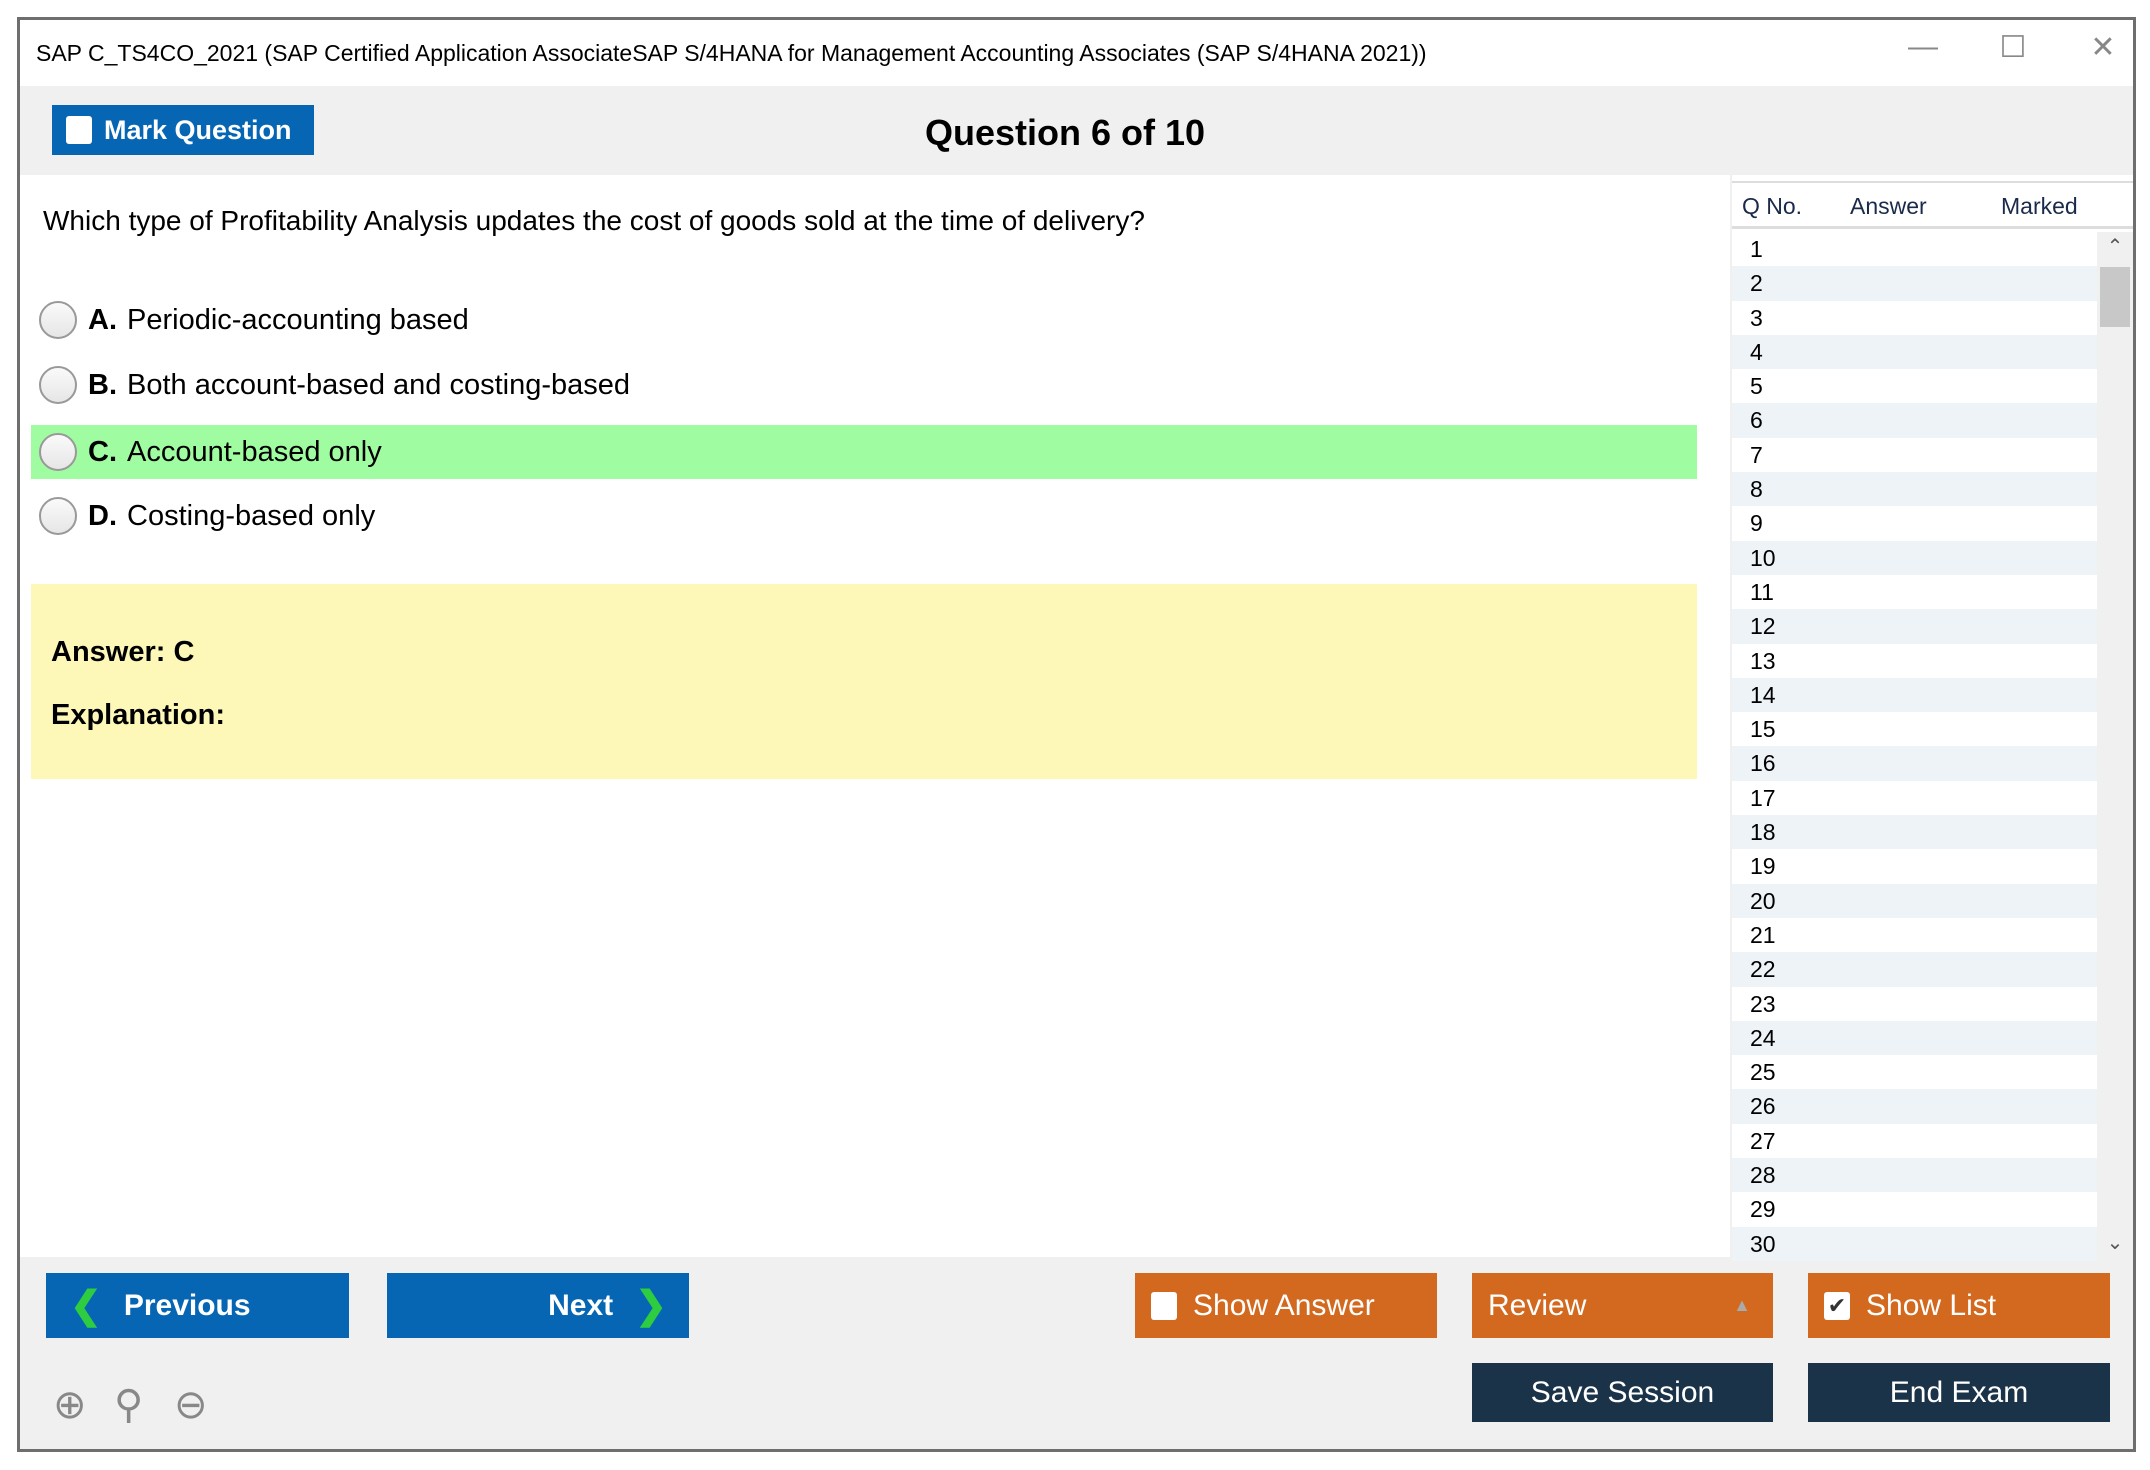  Describe the element at coordinates (1622, 1305) in the screenshot. I see `review-button: Review ▲` at that location.